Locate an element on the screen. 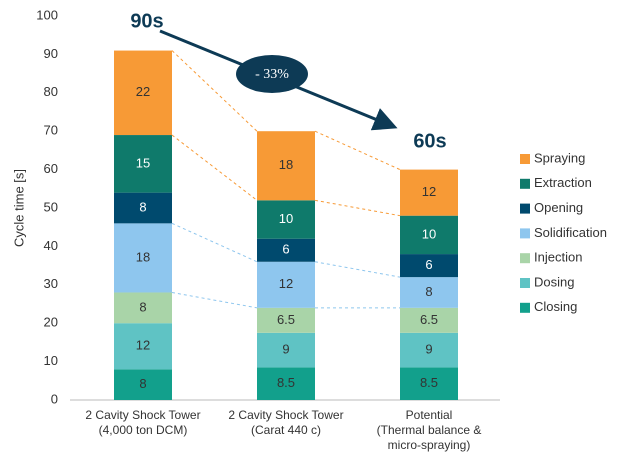  y-tick-label: 20 is located at coordinates (51, 322).